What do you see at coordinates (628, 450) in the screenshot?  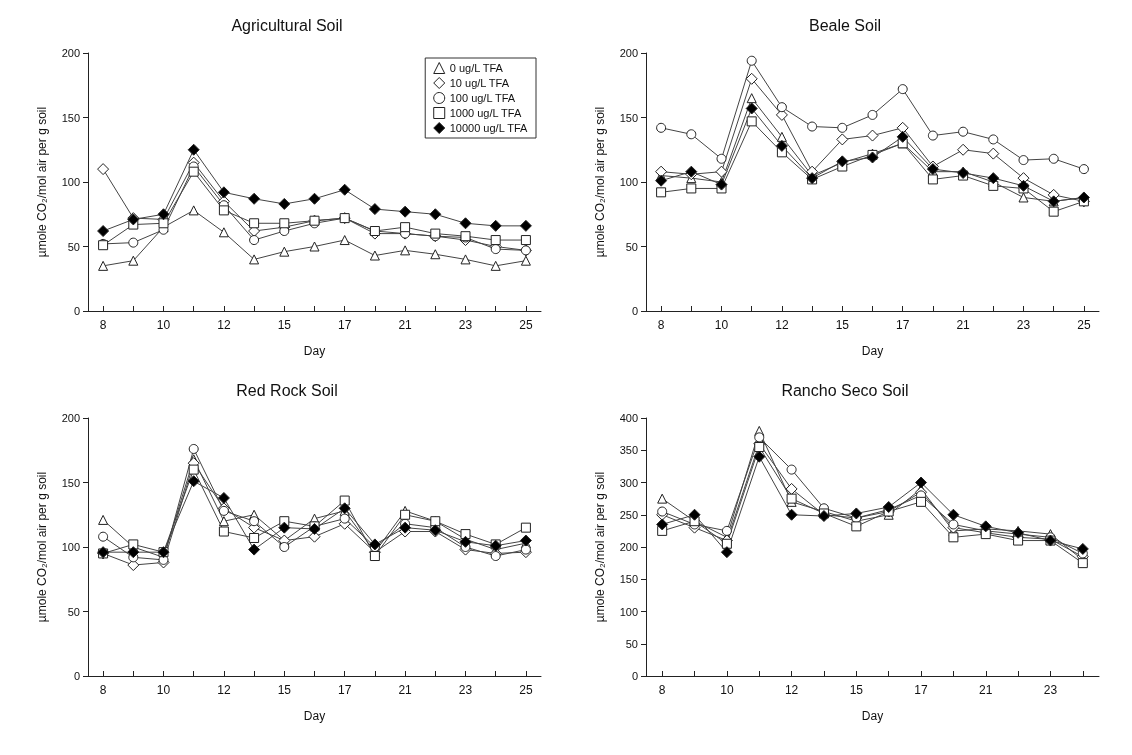 I see `y-tick-label: 350` at bounding box center [628, 450].